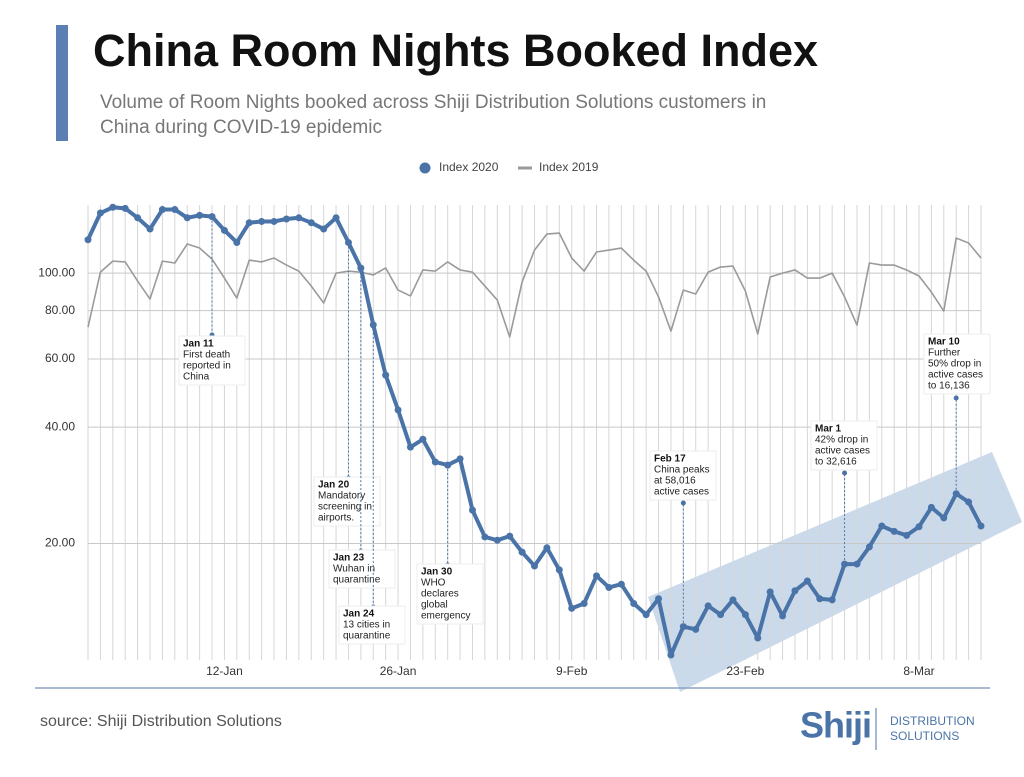  Describe the element at coordinates (828, 429) in the screenshot. I see `annotation-title: Mar 1` at that location.